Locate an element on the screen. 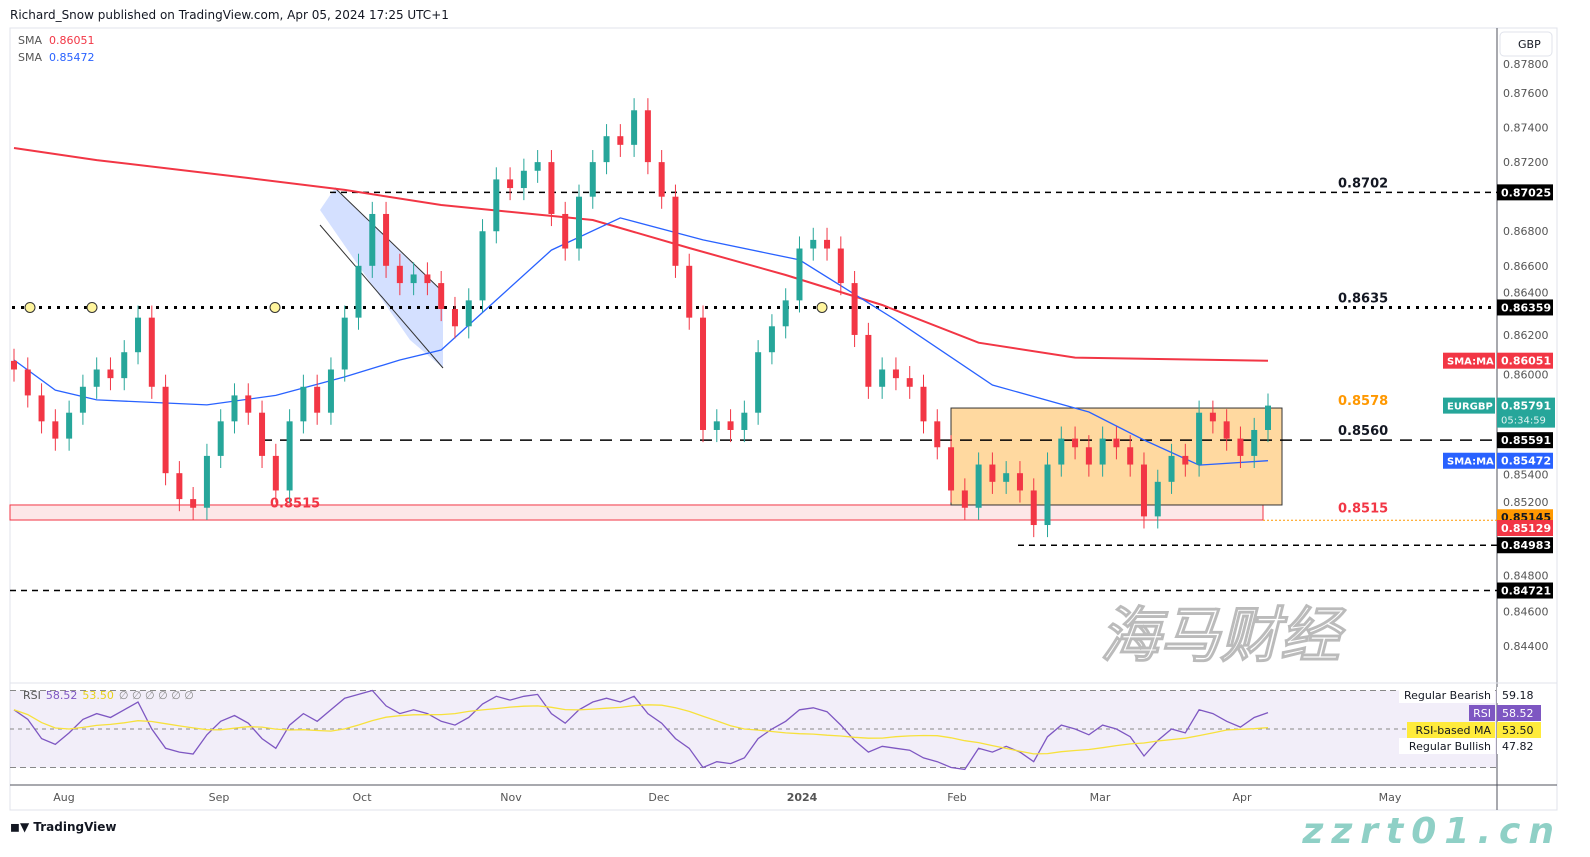 The height and width of the screenshot is (857, 1590). rsi-ma-line is located at coordinates (641, 729).